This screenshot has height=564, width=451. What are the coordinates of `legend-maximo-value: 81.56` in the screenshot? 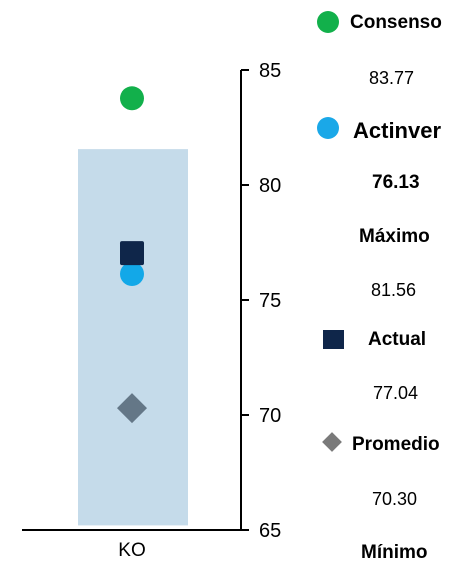 It's located at (394, 290).